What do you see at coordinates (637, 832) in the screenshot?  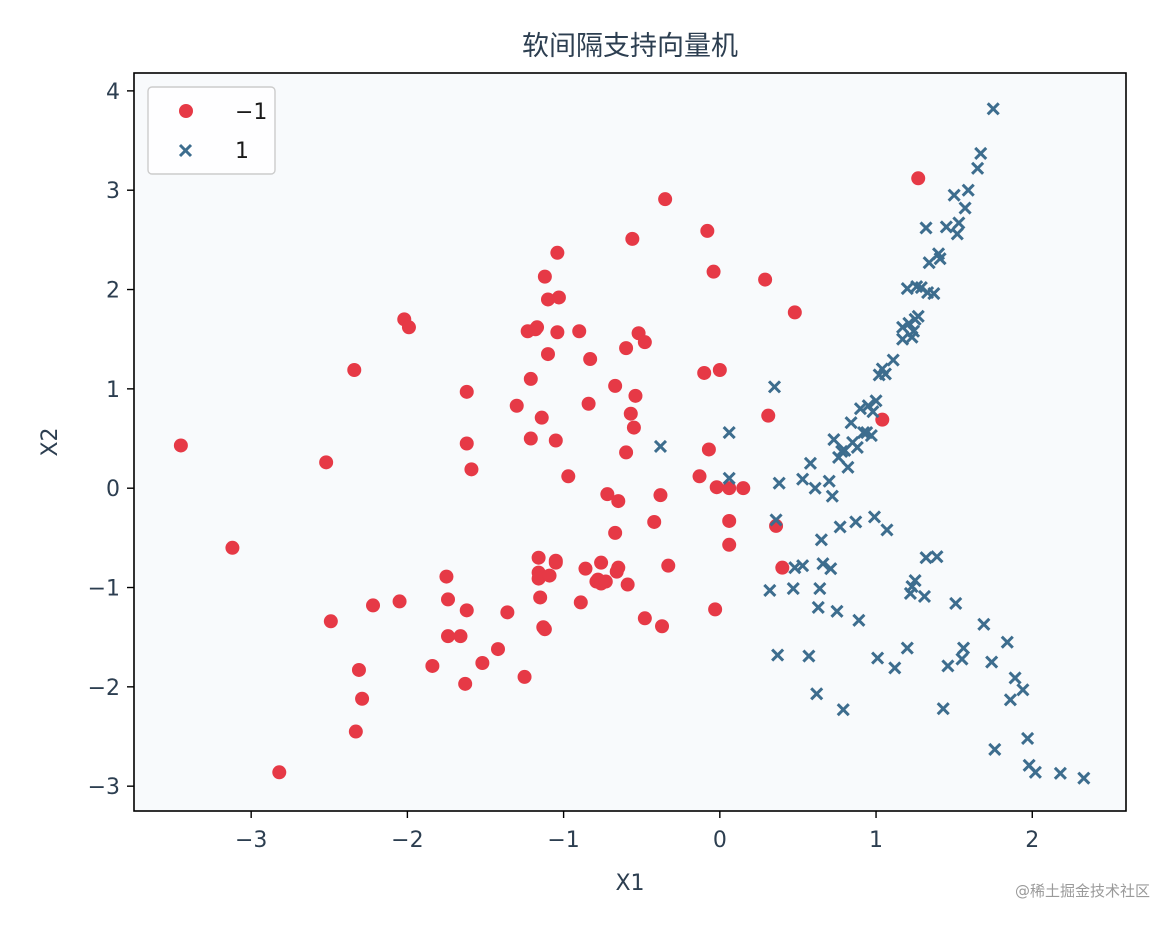 I see `x-axis: −3 −2 −1 0 1 2` at bounding box center [637, 832].